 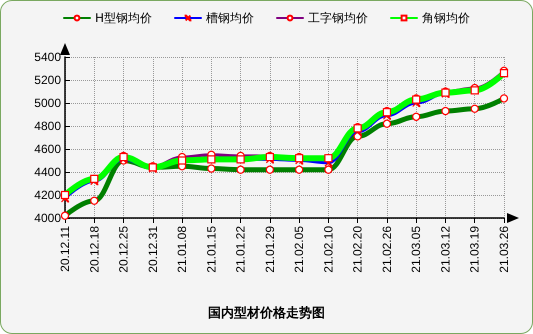 What do you see at coordinates (475, 249) in the screenshot?
I see `x-tick-label: 21.03.19` at bounding box center [475, 249].